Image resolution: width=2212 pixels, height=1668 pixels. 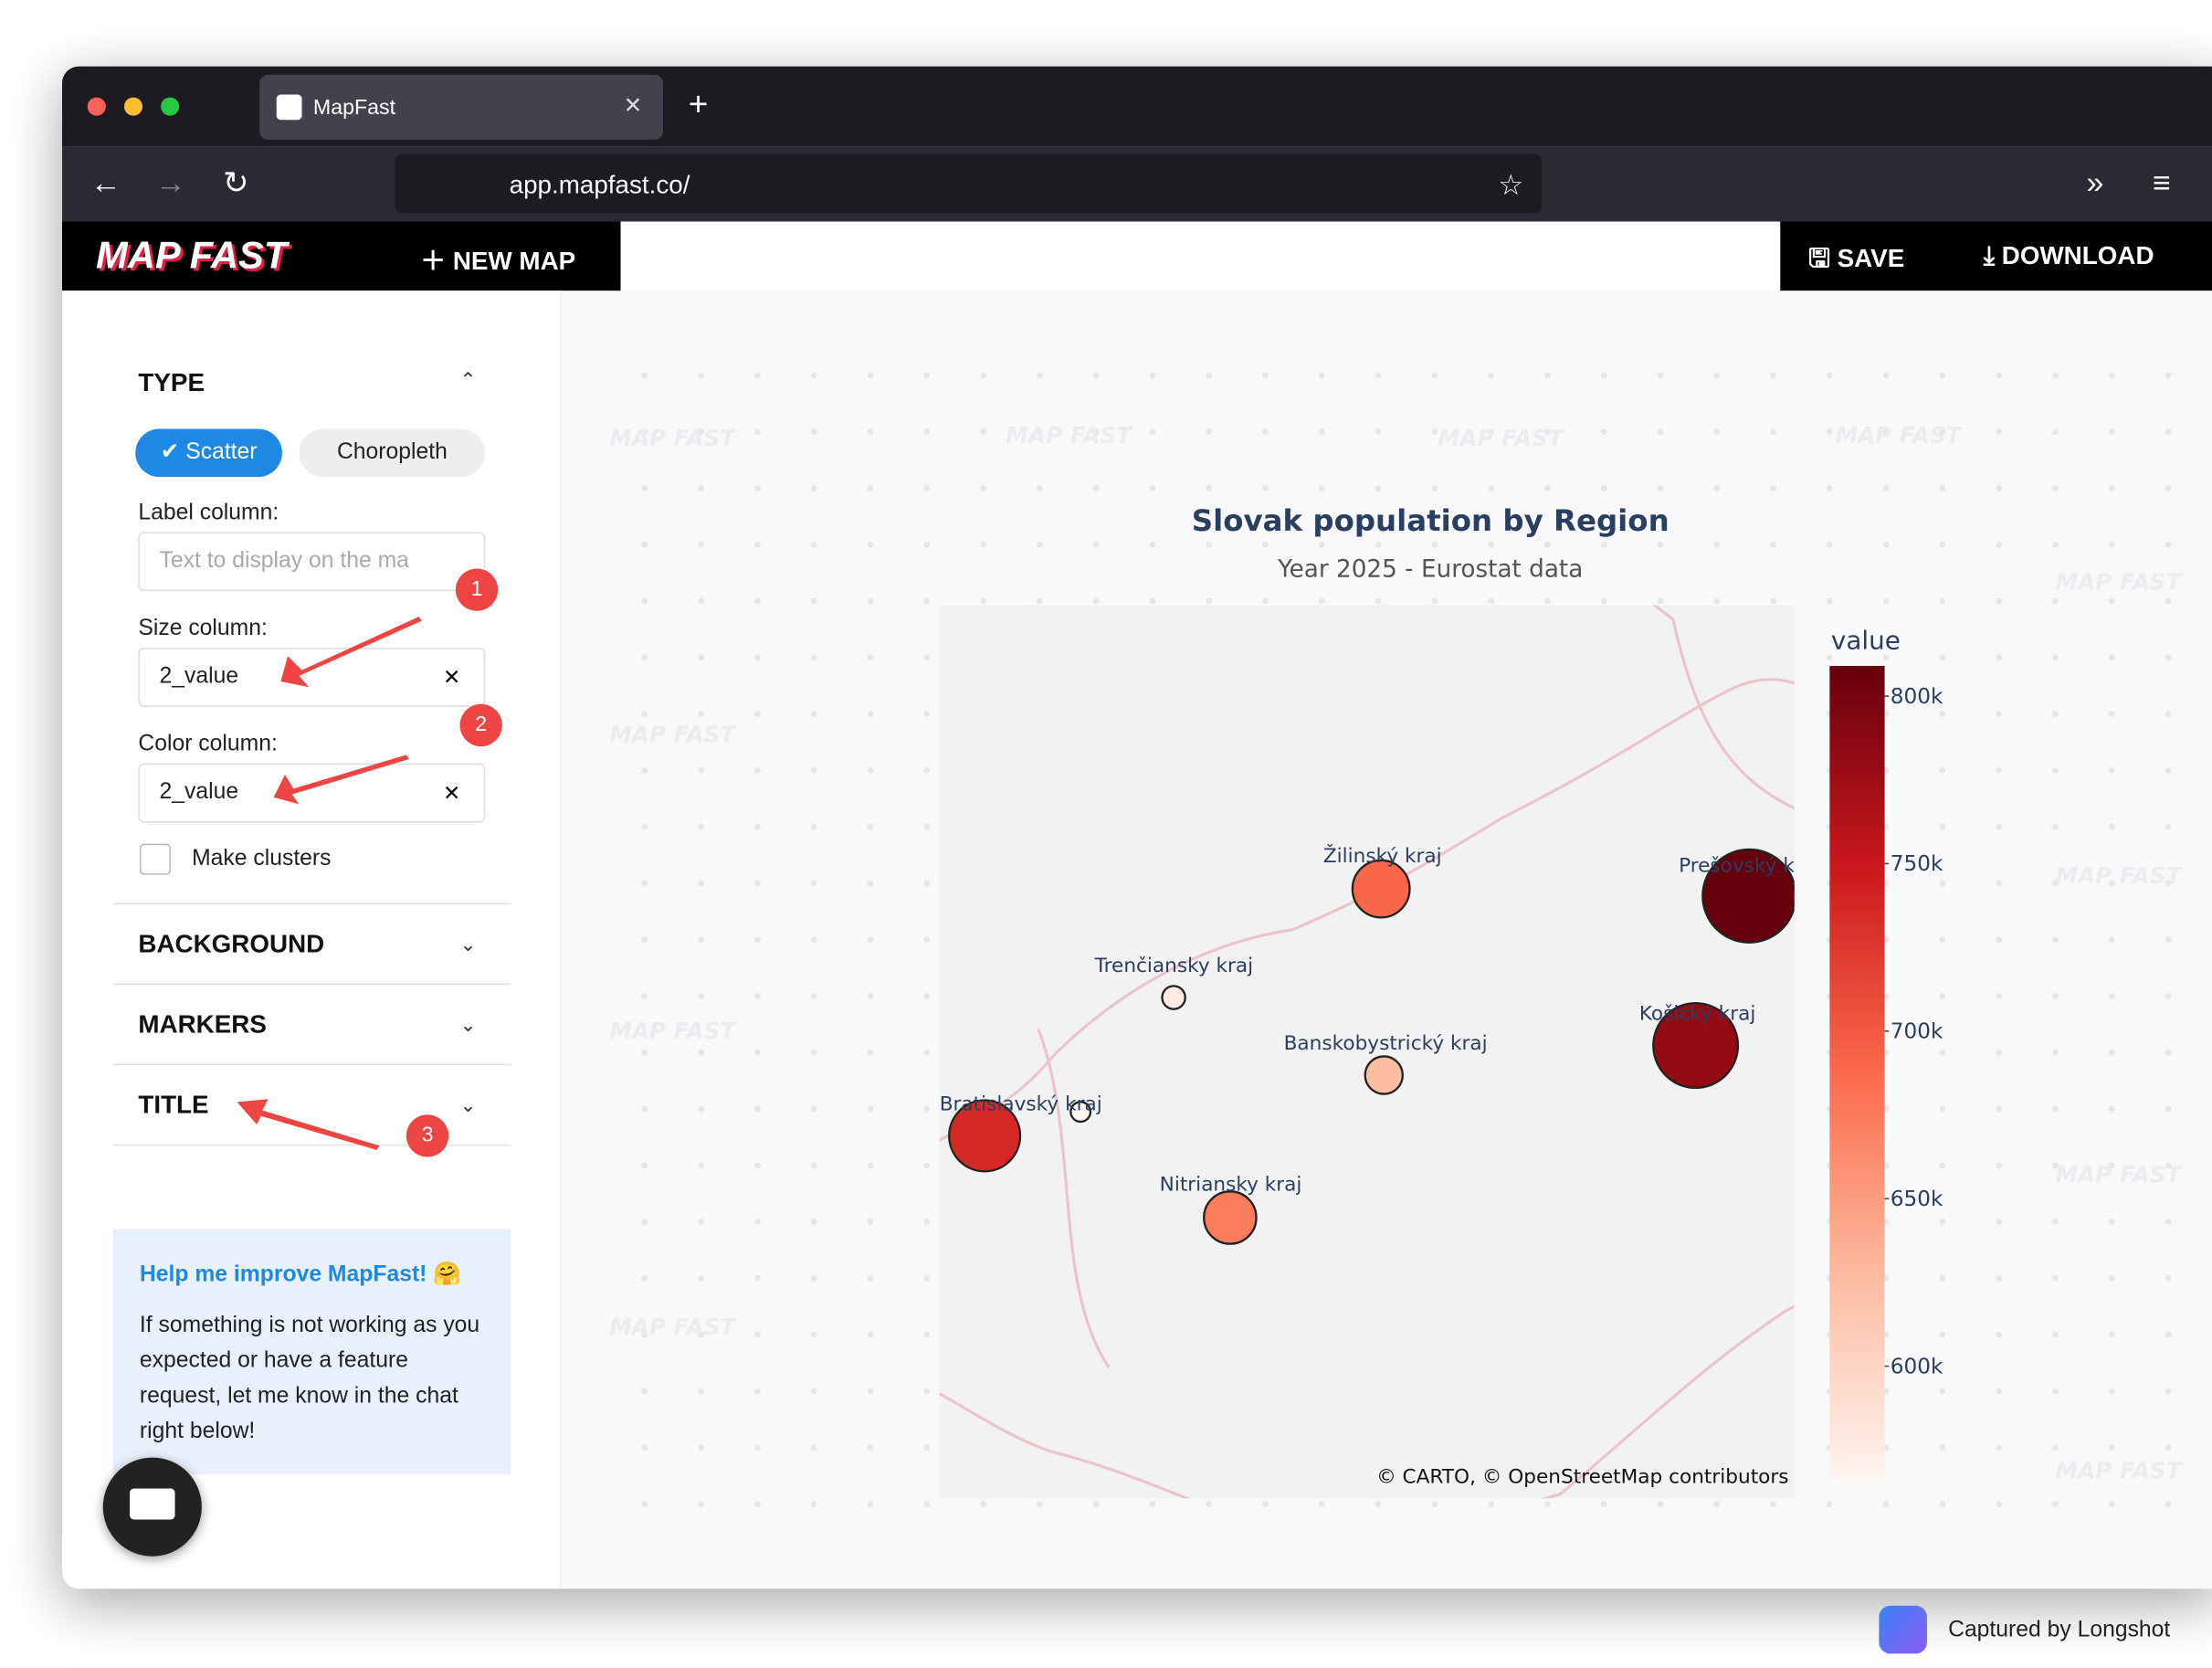 What do you see at coordinates (170, 106) in the screenshot?
I see `max-dot` at bounding box center [170, 106].